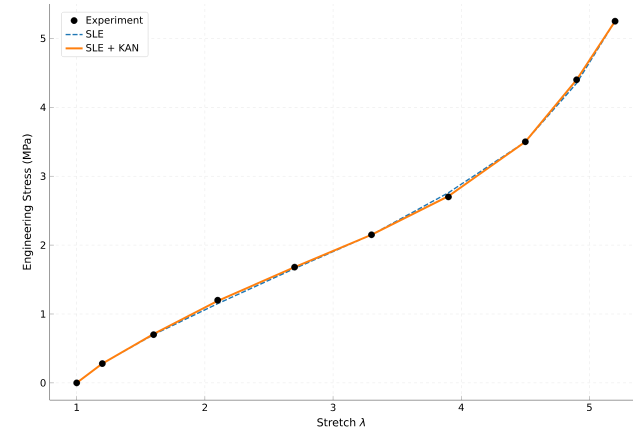 Image resolution: width=636 pixels, height=447 pixels. Describe the element at coordinates (43, 383) in the screenshot. I see `y-tick-label: 0` at that location.